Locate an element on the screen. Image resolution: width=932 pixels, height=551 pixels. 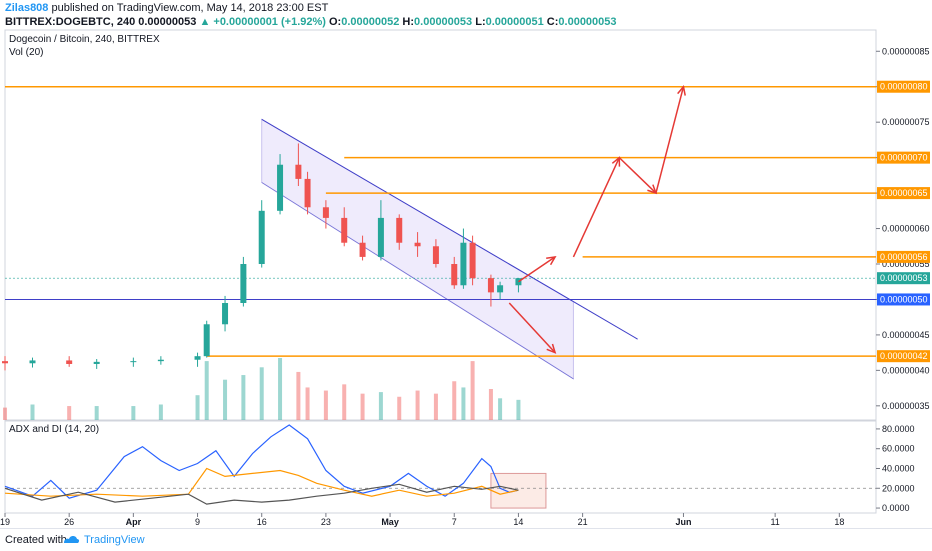
arrow-head-icon is located at coordinates (551, 260).